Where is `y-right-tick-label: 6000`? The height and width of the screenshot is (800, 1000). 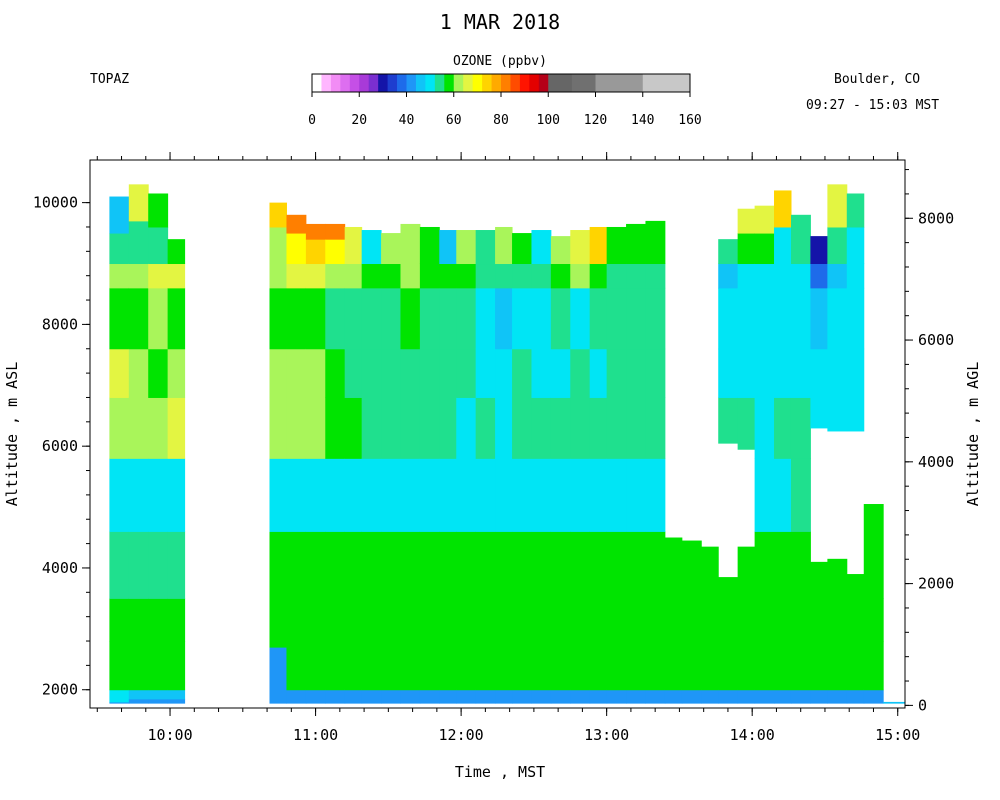 y-right-tick-label: 6000 is located at coordinates (936, 340).